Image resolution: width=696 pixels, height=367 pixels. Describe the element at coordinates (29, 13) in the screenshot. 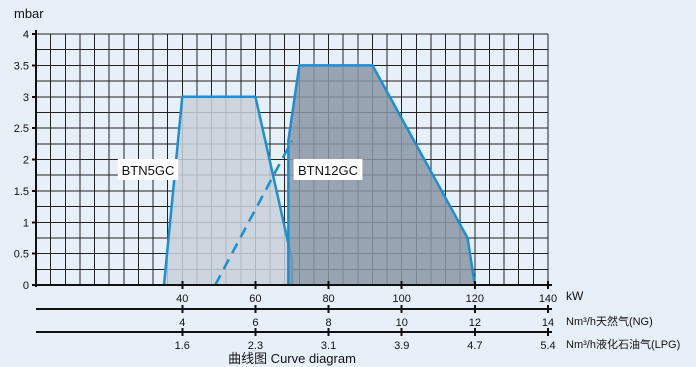

I see `y-axis-label: mbar` at that location.